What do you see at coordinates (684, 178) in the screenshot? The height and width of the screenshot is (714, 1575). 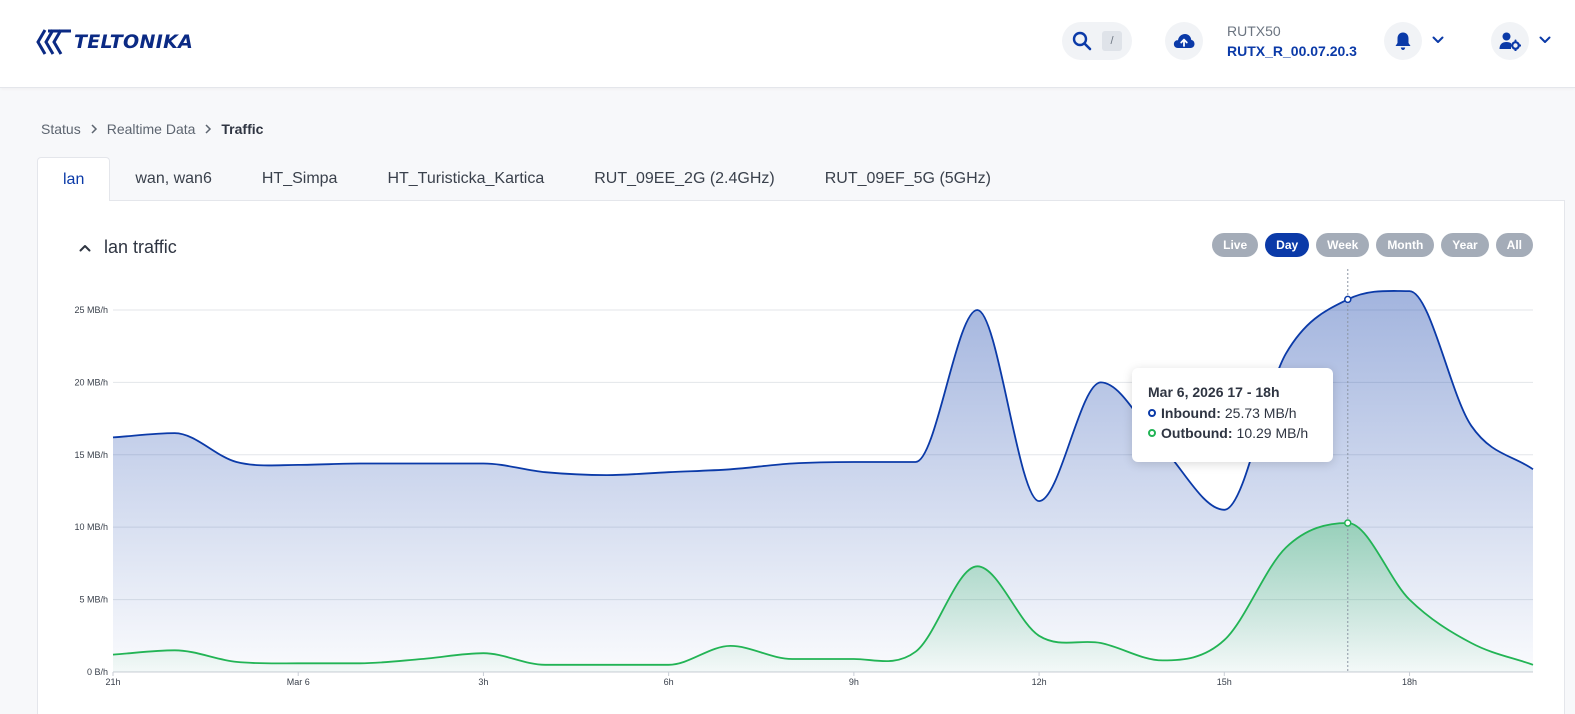 I see `tab-rut-09ee-2g: RUT_09EE_2G (2.4GHz)` at bounding box center [684, 178].